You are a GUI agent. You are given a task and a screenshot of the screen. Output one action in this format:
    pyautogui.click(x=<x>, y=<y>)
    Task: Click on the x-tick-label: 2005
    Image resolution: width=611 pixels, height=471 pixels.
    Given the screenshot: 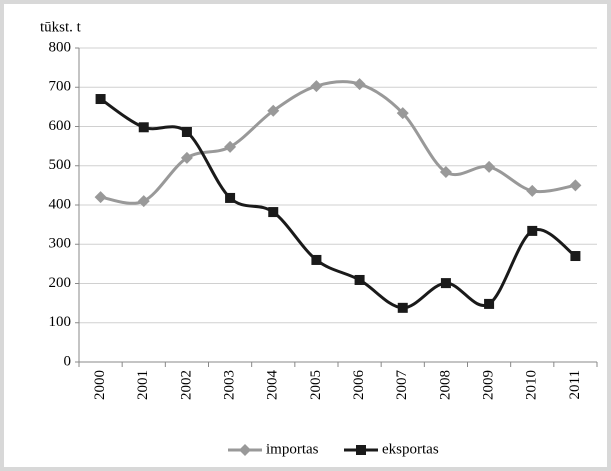 What is the action you would take?
    pyautogui.click(x=316, y=385)
    